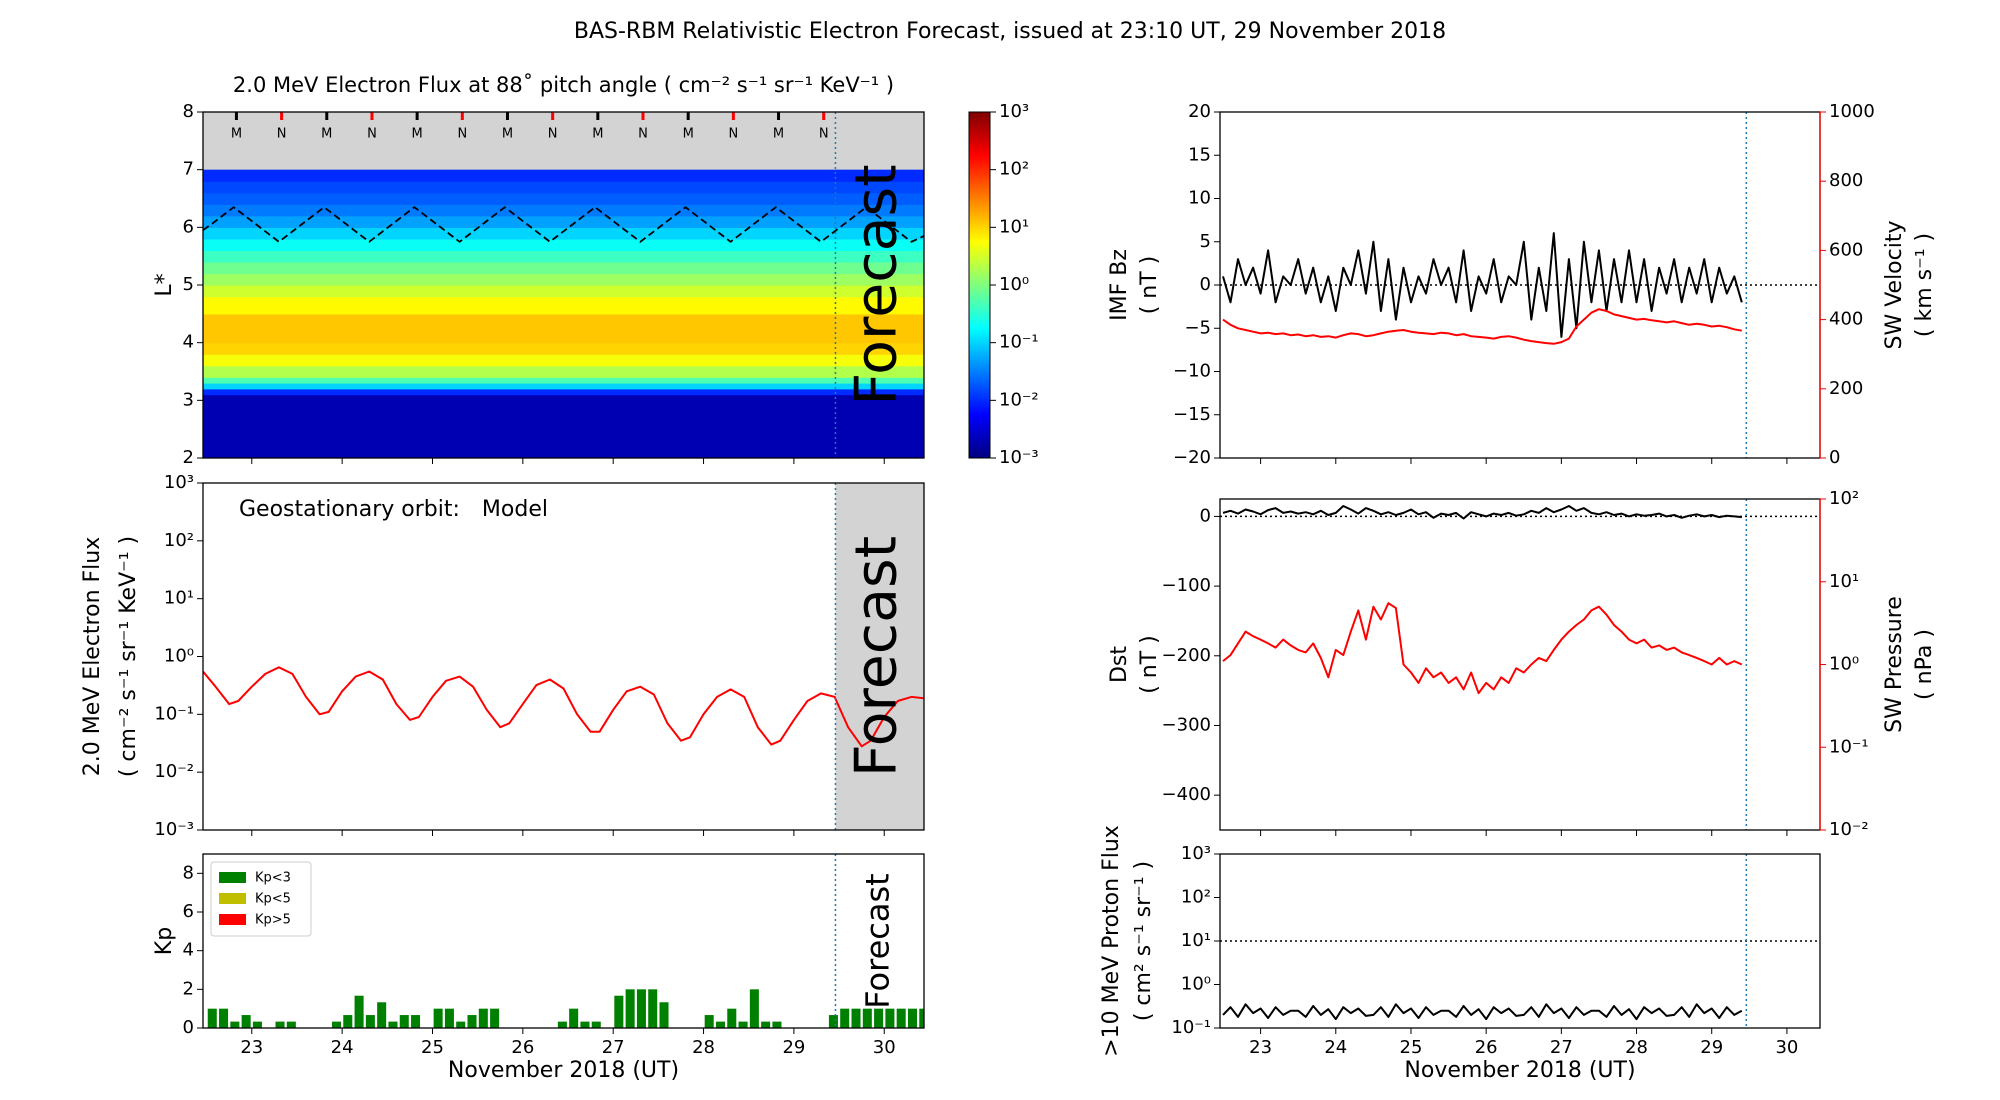 The width and height of the screenshot is (2000, 1100). Describe the element at coordinates (164, 941) in the screenshot. I see `y-axis-label: Kp` at that location.